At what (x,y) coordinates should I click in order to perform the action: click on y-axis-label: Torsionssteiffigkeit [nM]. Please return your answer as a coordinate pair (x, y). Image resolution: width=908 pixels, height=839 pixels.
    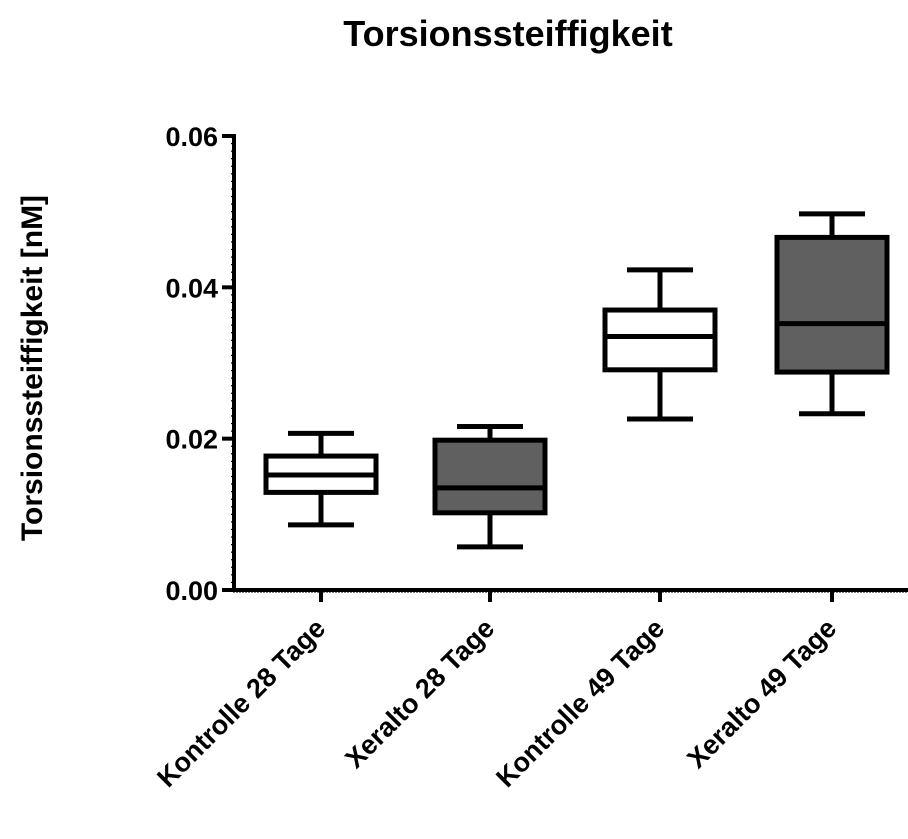
    Looking at the image, I should click on (32, 368).